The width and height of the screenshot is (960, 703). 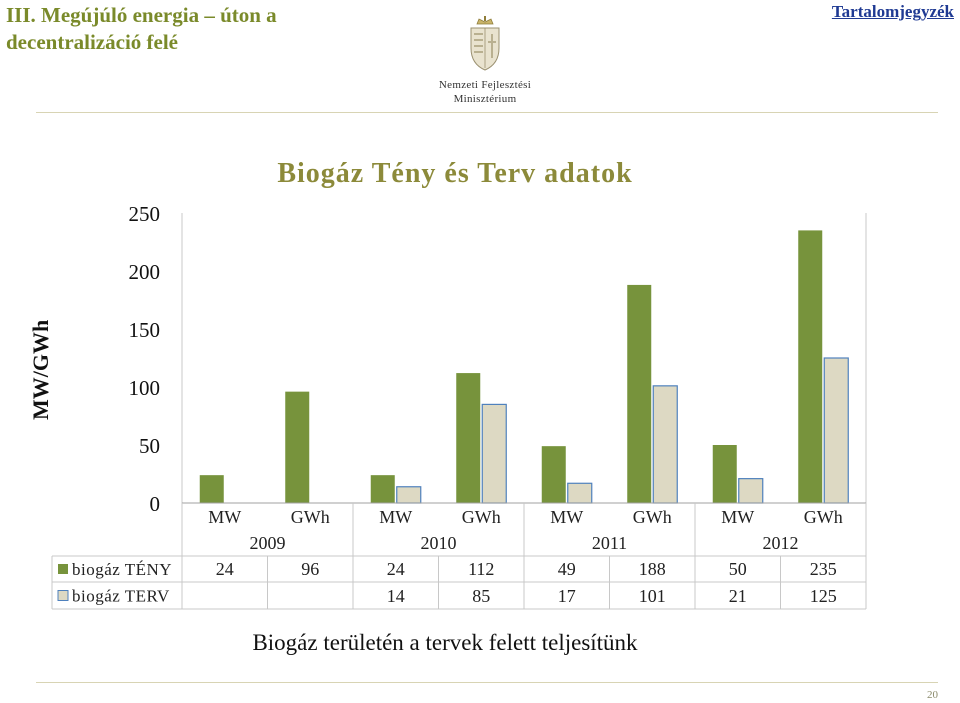 I want to click on y-tick-label: 50, so click(x=149, y=446).